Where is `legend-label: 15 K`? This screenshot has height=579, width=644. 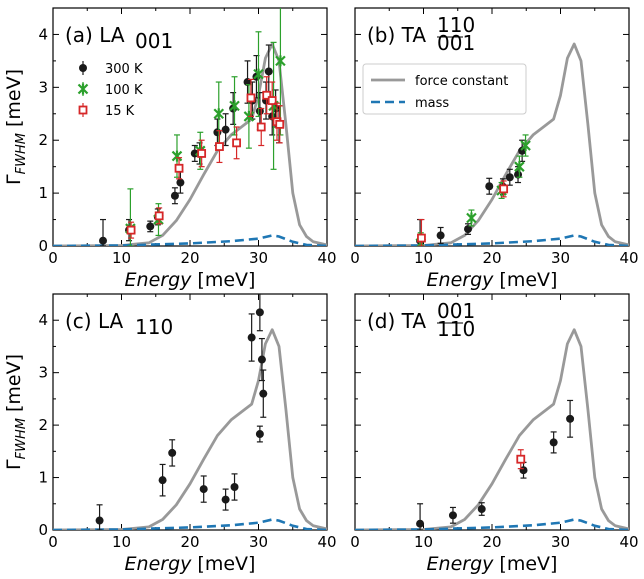
legend-label: 15 K is located at coordinates (120, 111).